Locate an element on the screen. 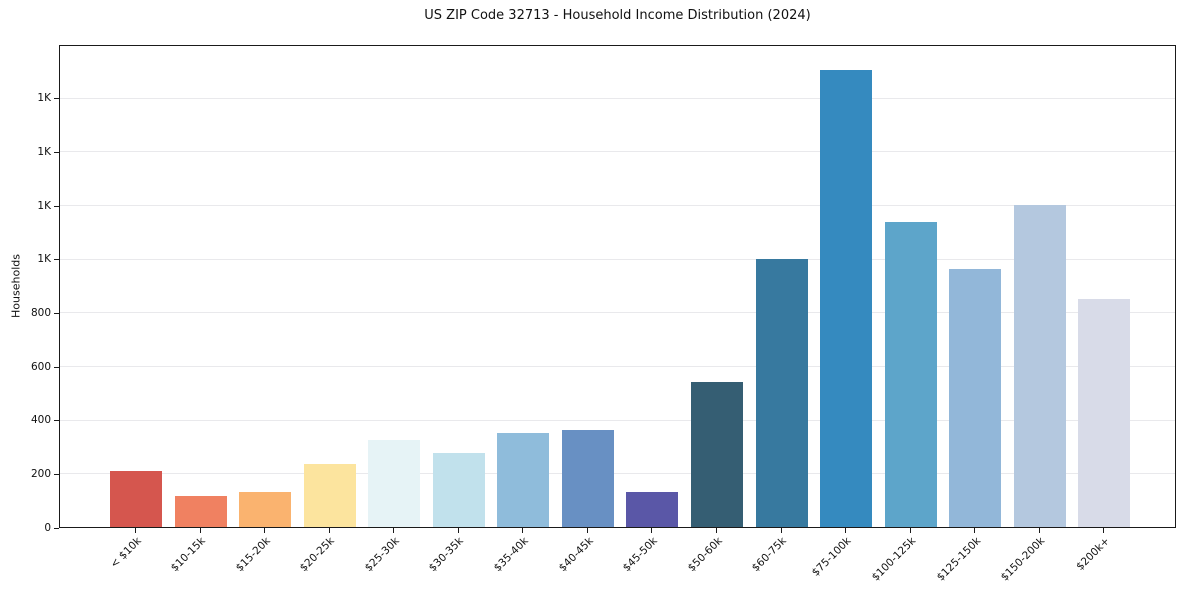 The width and height of the screenshot is (1189, 590). x-tick-label-text: $200k+ is located at coordinates (1092, 554).